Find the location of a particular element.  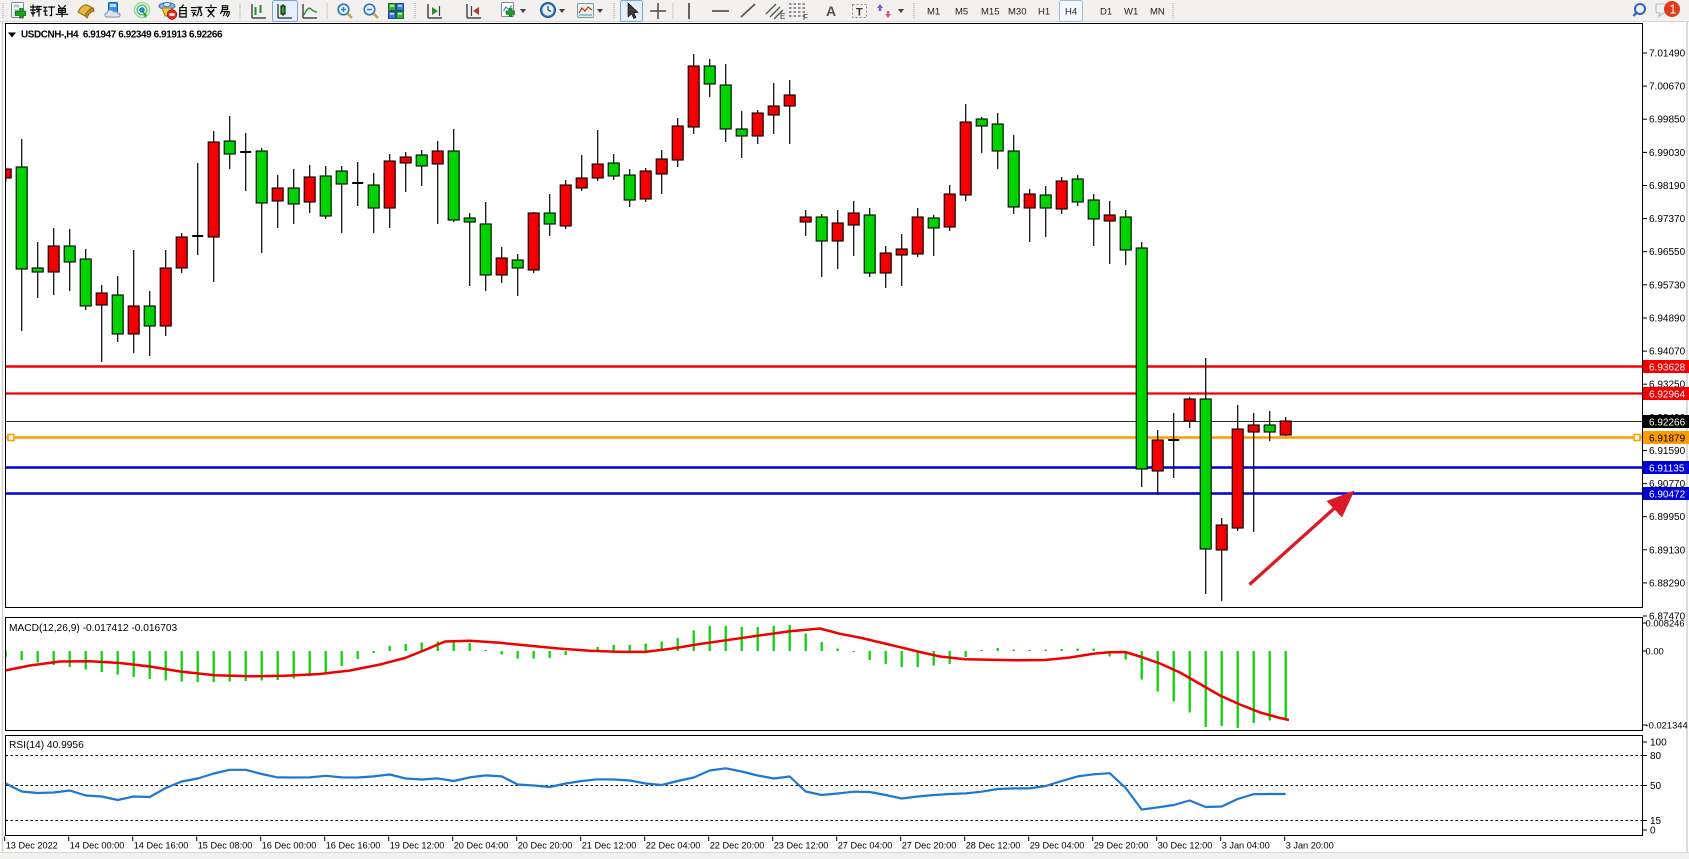

svg-text: 7.00670 is located at coordinates (1667, 87).